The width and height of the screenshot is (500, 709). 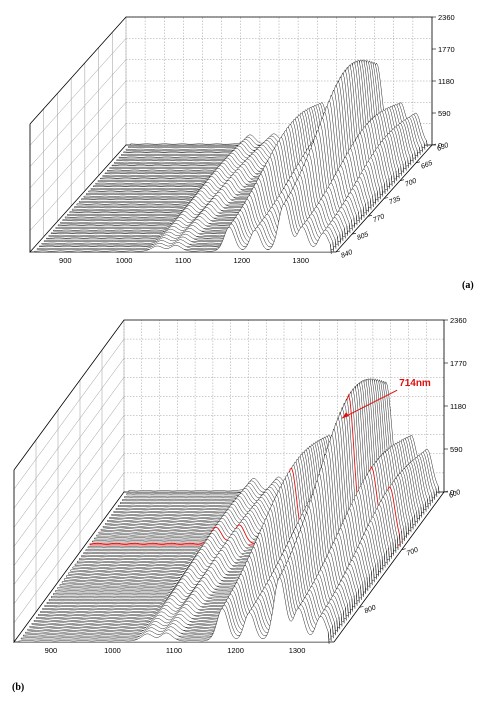 I want to click on arrow-head, so click(x=346, y=415).